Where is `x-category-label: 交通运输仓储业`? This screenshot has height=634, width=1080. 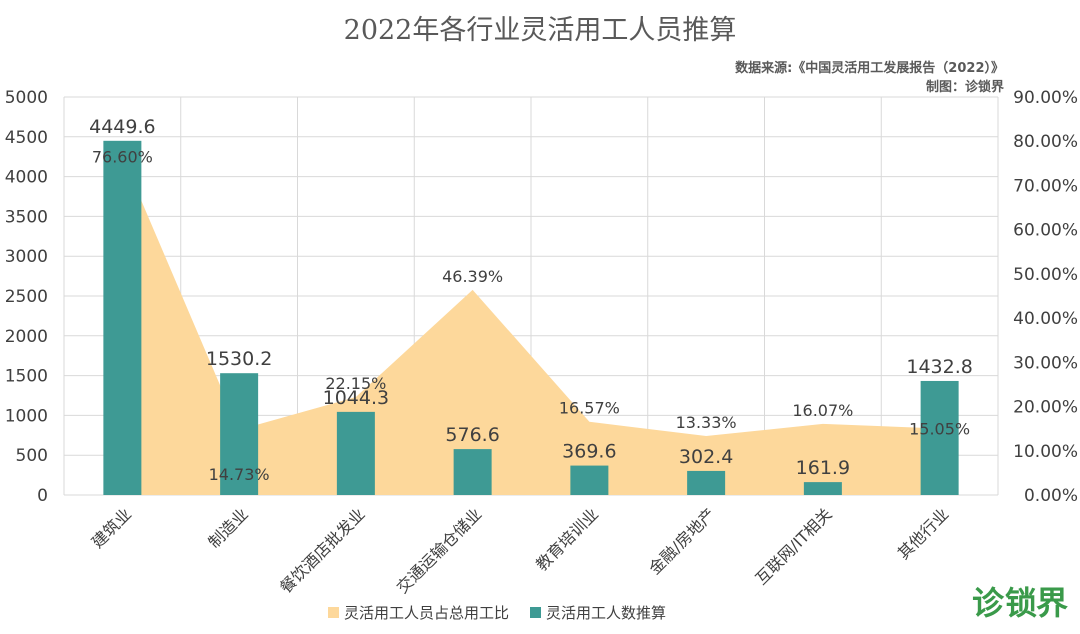 x-category-label: 交通运输仓储业 is located at coordinates (439, 550).